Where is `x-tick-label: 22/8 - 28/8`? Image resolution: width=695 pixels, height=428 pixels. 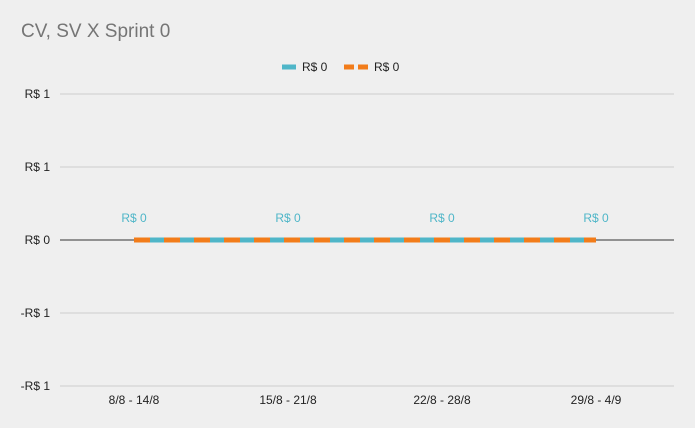 x-tick-label: 22/8 - 28/8 is located at coordinates (442, 400).